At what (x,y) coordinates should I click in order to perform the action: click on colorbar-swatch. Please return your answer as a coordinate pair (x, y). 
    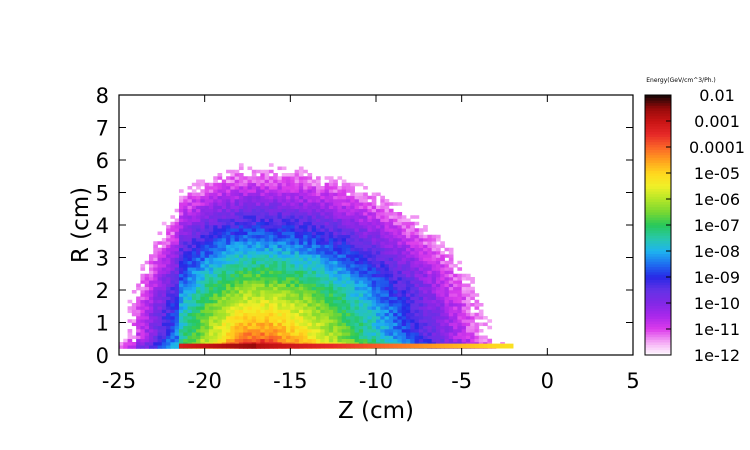
    Looking at the image, I should click on (658, 167).